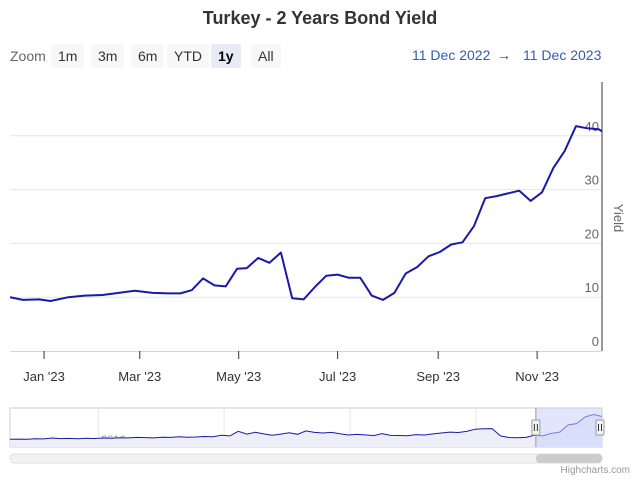  What do you see at coordinates (266, 56) in the screenshot?
I see `zoom-all-button: All` at bounding box center [266, 56].